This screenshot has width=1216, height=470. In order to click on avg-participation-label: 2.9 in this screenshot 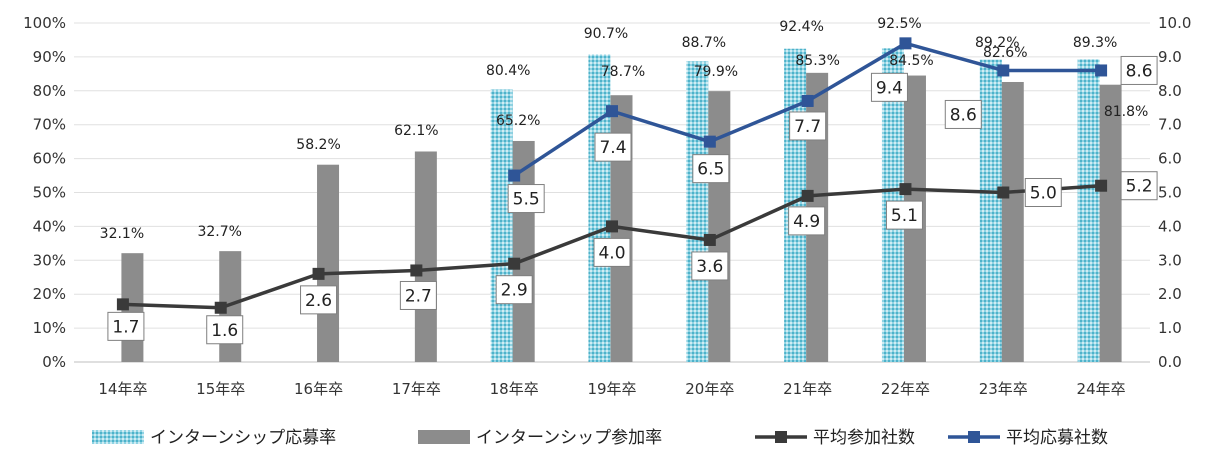, I will do `click(514, 290)`.